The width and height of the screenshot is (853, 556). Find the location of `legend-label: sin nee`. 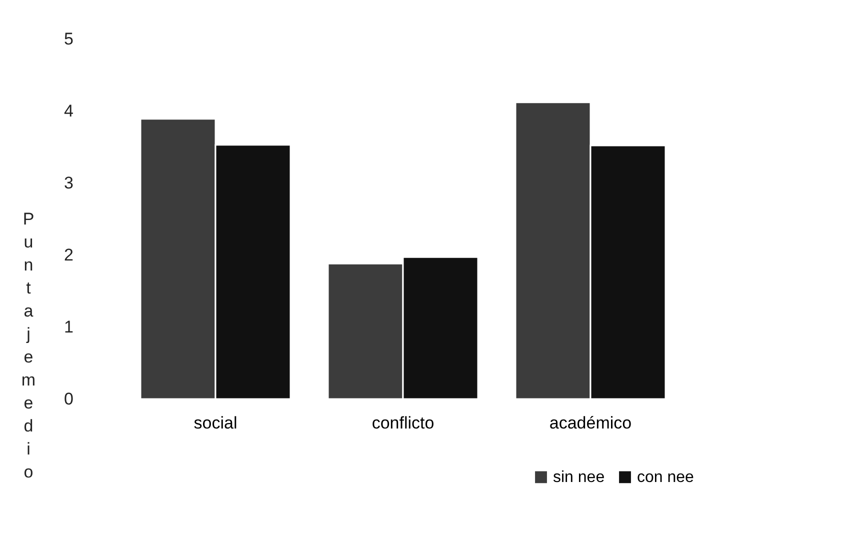

legend-label: sin nee is located at coordinates (579, 477).